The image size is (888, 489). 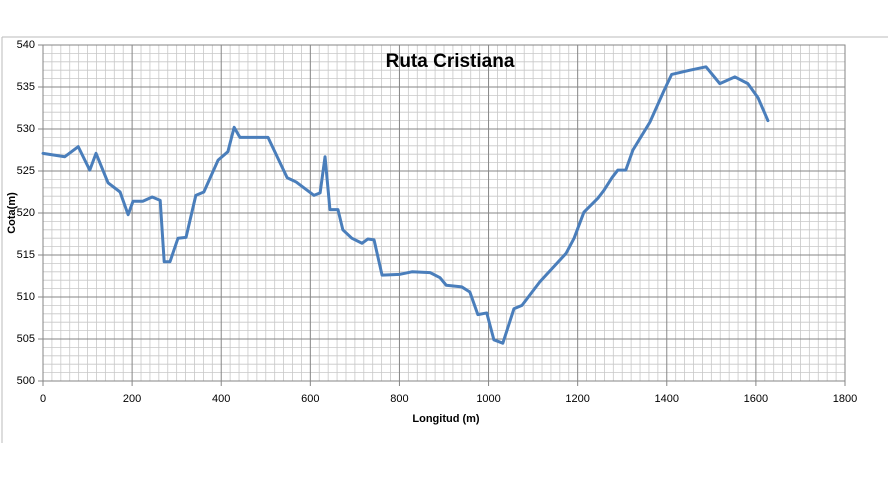 I want to click on y-tick-label: 525, so click(x=26, y=171).